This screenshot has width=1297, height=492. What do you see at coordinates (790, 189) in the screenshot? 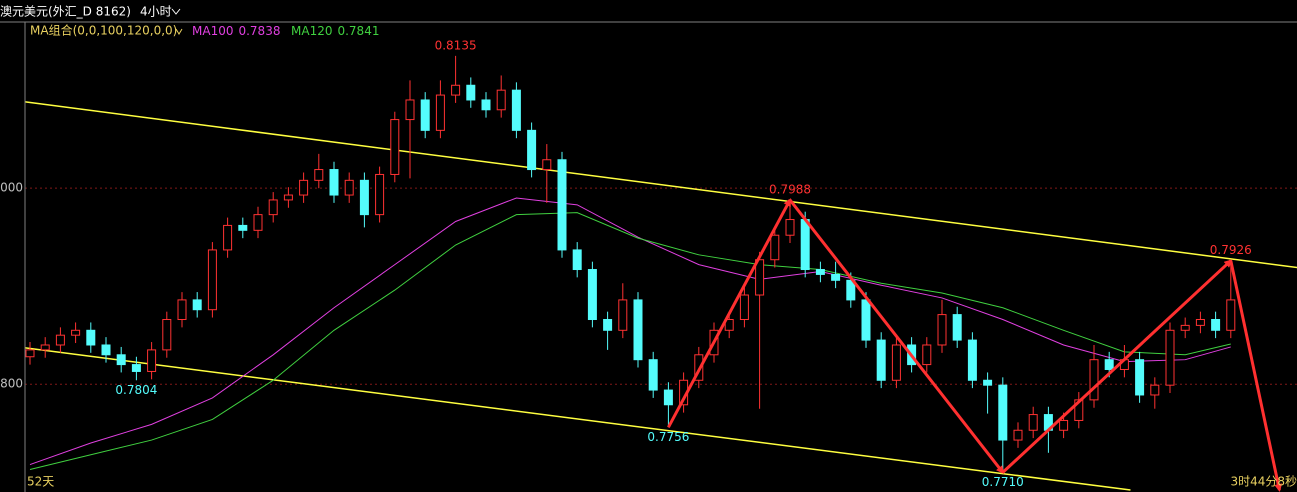
I see `price-annotation: 0.7988` at bounding box center [790, 189].